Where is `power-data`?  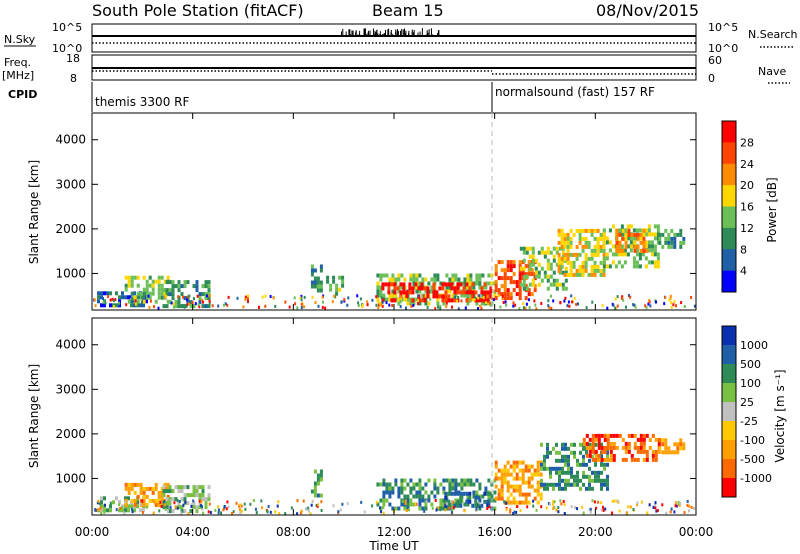
power-data is located at coordinates (394, 267).